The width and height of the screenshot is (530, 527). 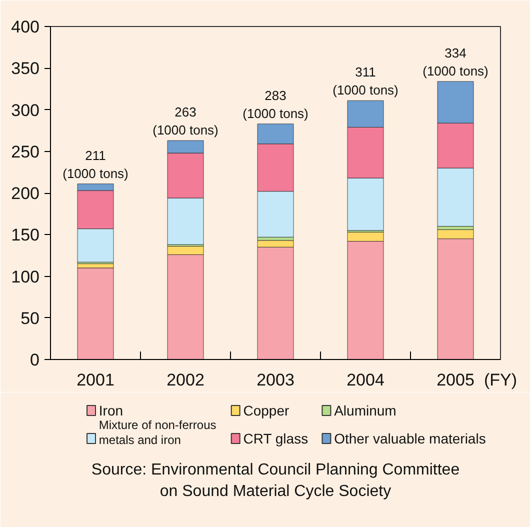 I want to click on y-tick-label: 150, so click(x=25, y=235).